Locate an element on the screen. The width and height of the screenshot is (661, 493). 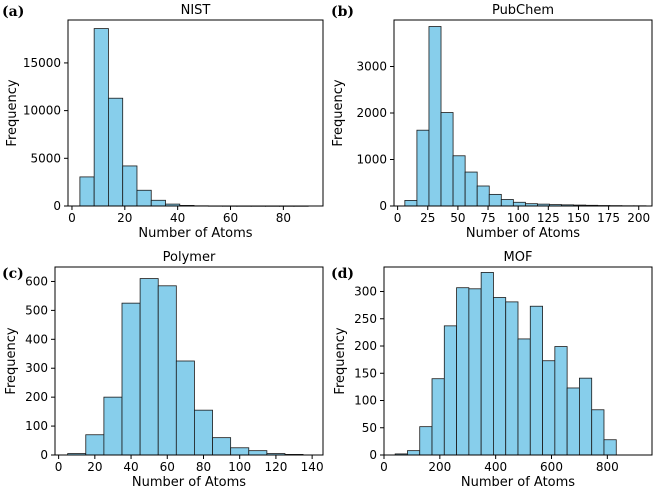
x-tick-label: 75 is located at coordinates (487, 218).